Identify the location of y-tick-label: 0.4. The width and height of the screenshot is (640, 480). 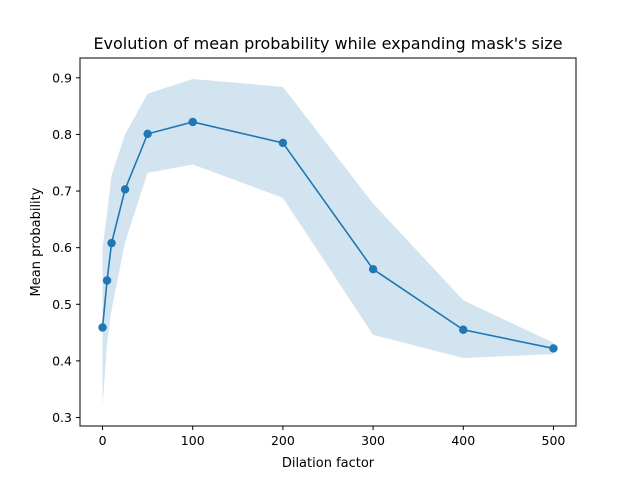
(62, 360).